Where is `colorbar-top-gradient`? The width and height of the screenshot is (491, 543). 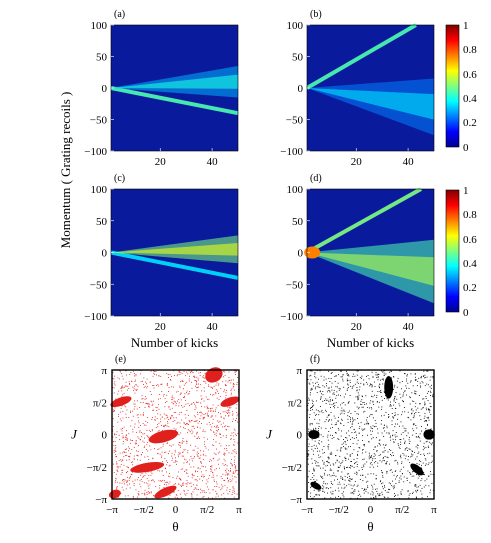
colorbar-top-gradient is located at coordinates (452, 86).